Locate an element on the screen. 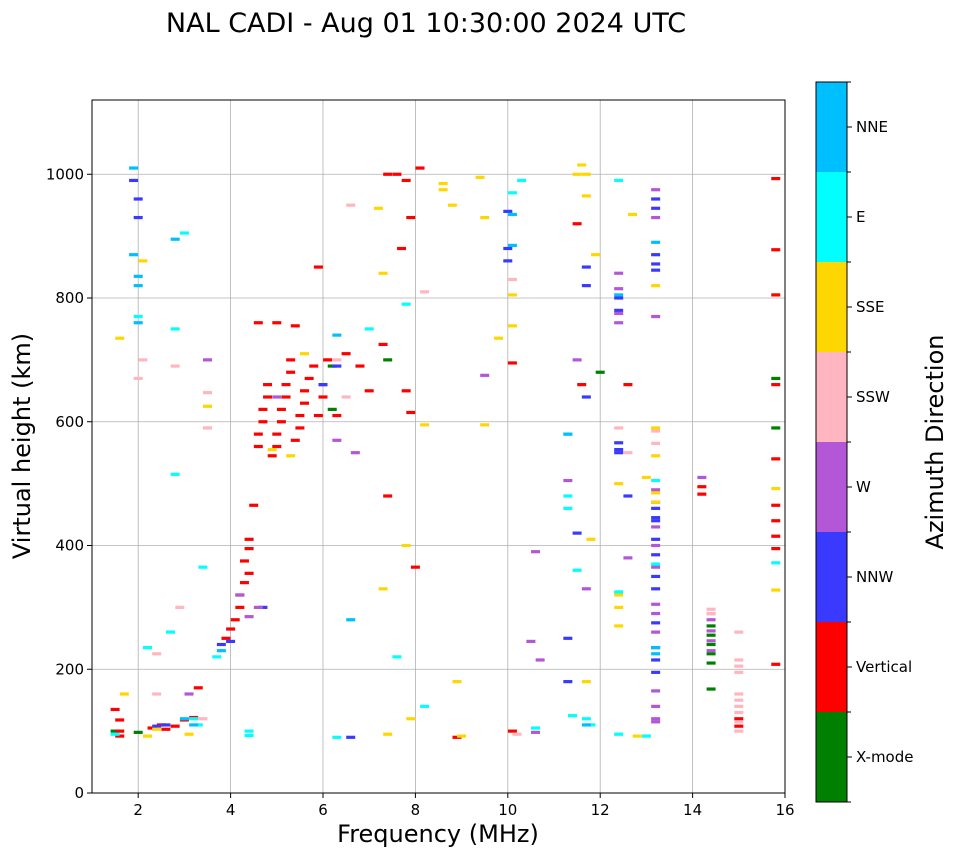  x-tick-label: 10 is located at coordinates (507, 810).